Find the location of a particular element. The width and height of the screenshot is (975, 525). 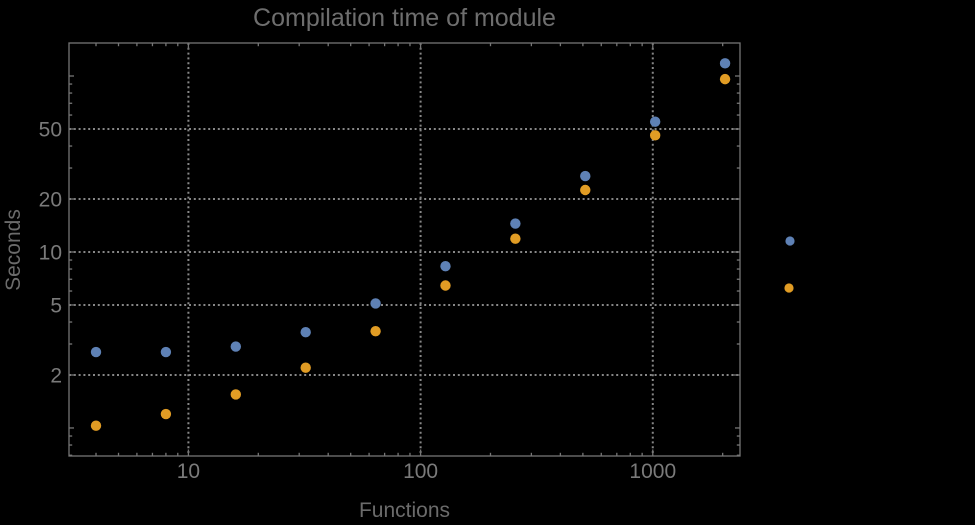

x-tick-label: 100 is located at coordinates (420, 471).